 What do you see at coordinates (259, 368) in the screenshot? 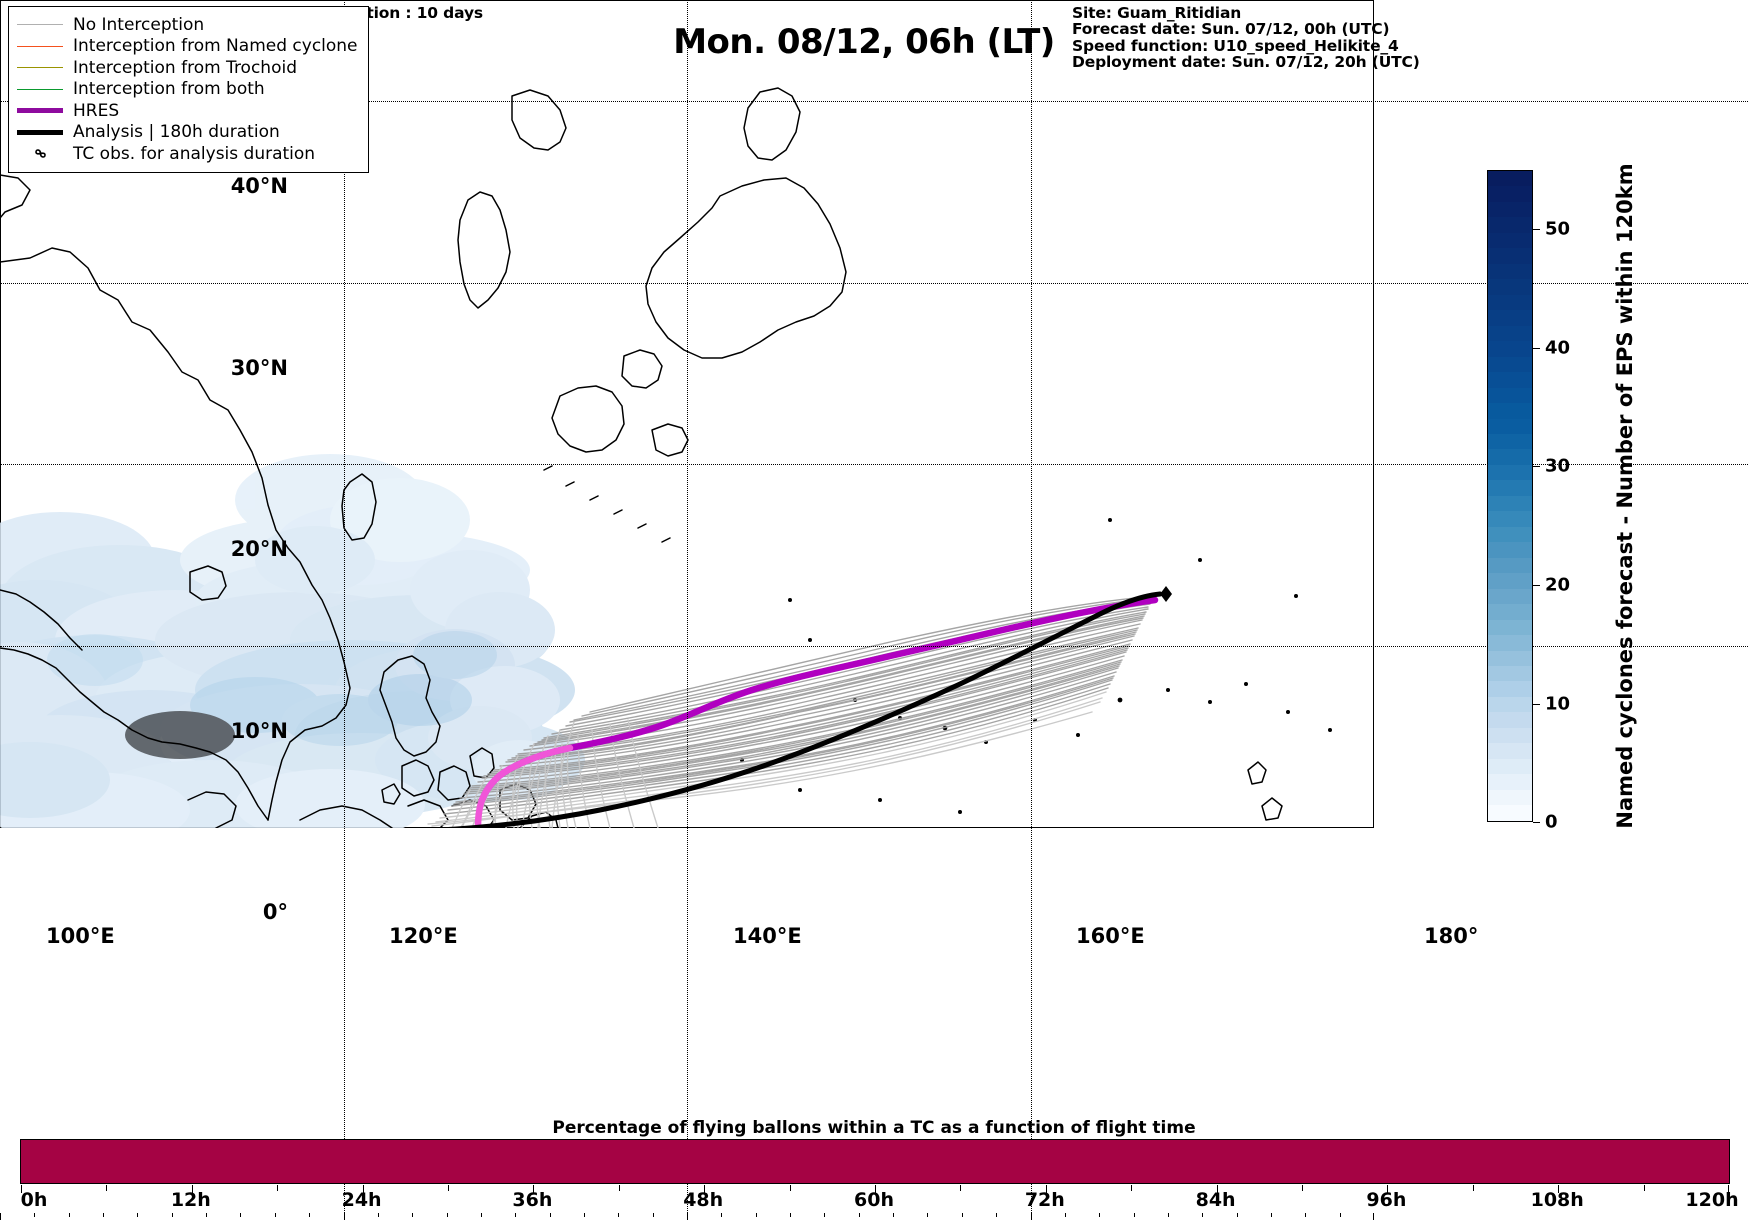
I see `ytick-label-30N: 30°N` at bounding box center [259, 368].